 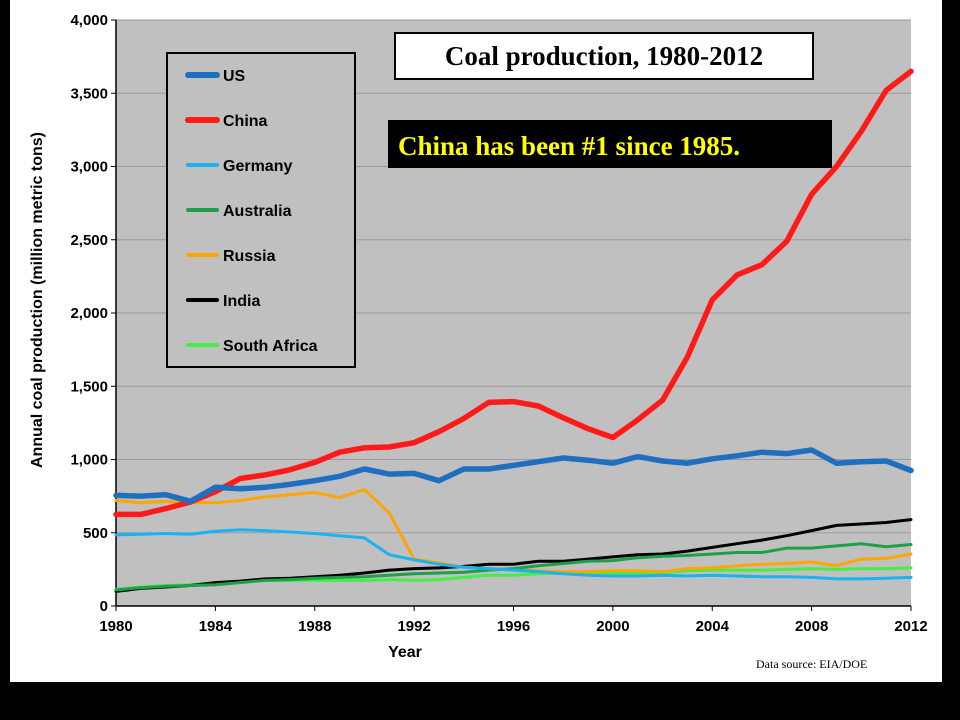 I want to click on x-tick-labels: 1980 1984 1988 1992 1996 2000 2004 2008 2012, so click(x=513, y=626).